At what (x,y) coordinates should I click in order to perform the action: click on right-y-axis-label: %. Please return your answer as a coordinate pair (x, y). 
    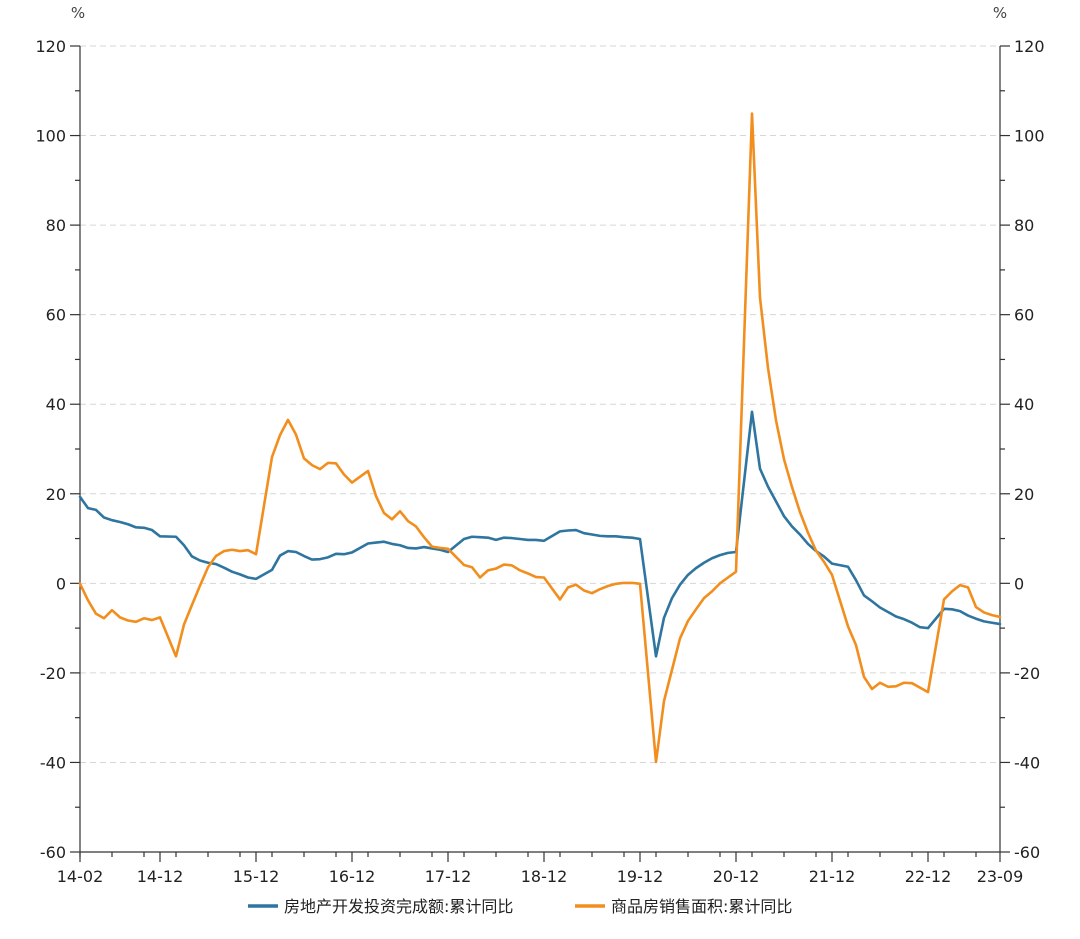
    Looking at the image, I should click on (1000, 13).